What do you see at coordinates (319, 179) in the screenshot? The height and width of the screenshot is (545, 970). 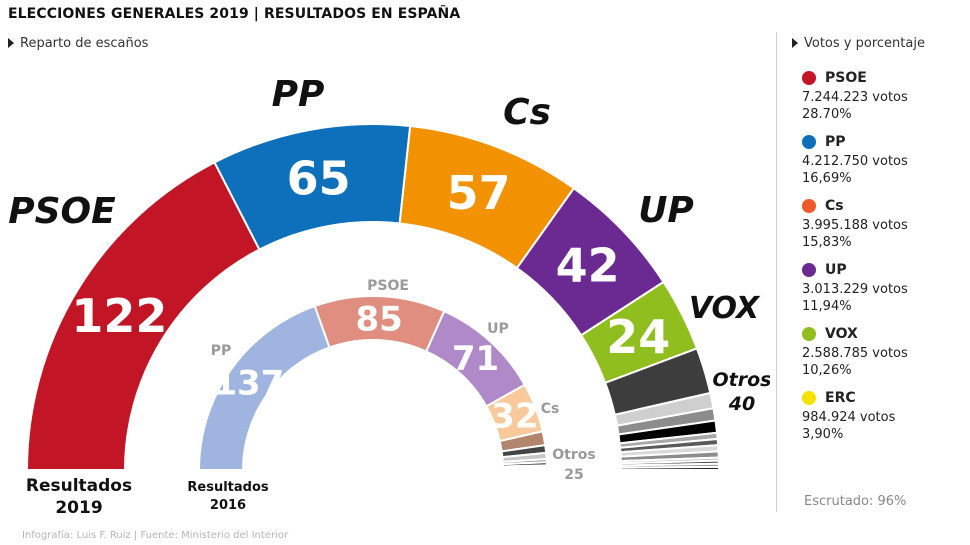 I see `chart-2019-value-pp: 65` at bounding box center [319, 179].